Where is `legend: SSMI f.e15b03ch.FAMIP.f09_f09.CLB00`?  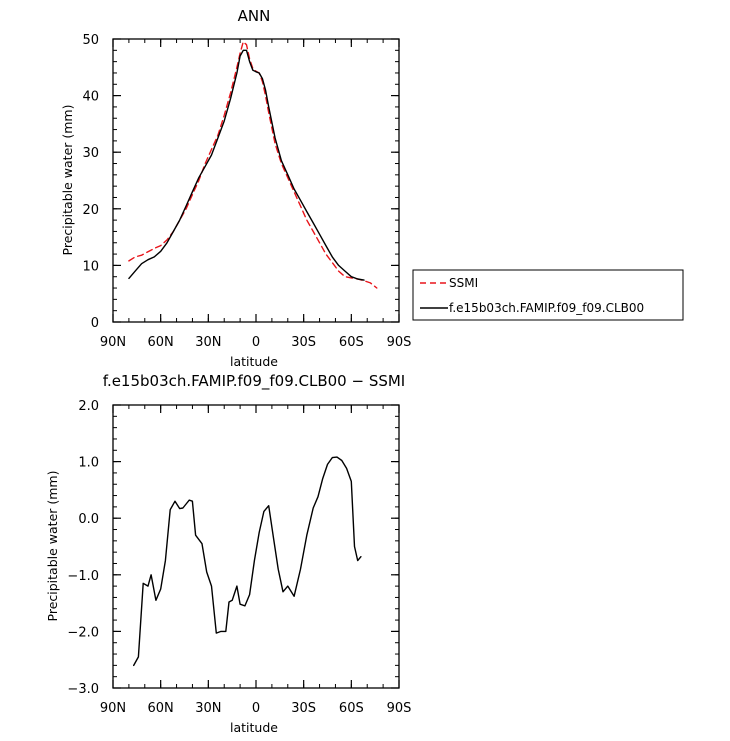 legend: SSMI f.e15b03ch.FAMIP.f09_f09.CLB00 is located at coordinates (548, 295).